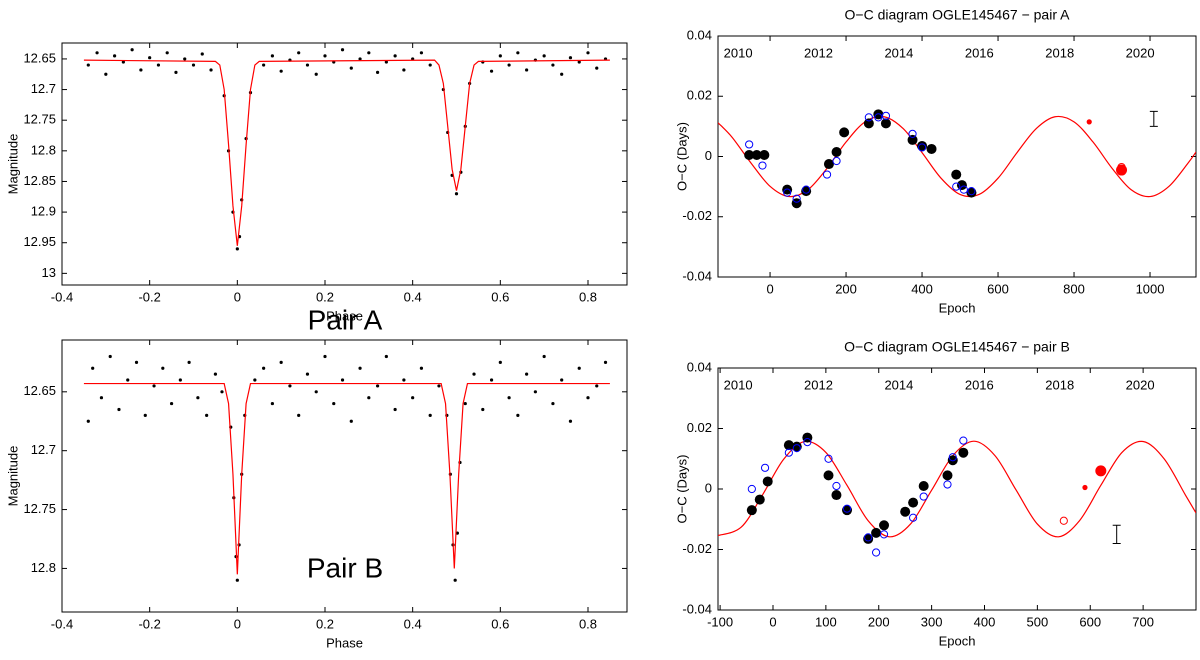 The height and width of the screenshot is (660, 1200). I want to click on x-tick-label: 800, so click(1074, 288).